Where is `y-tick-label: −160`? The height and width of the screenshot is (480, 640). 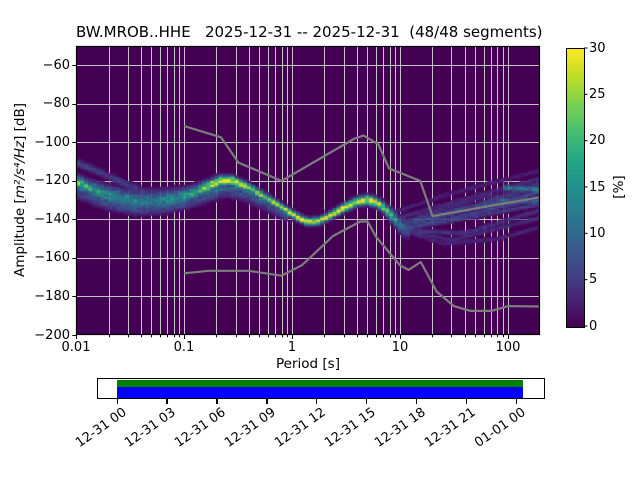 y-tick-label: −160 is located at coordinates (52, 258).